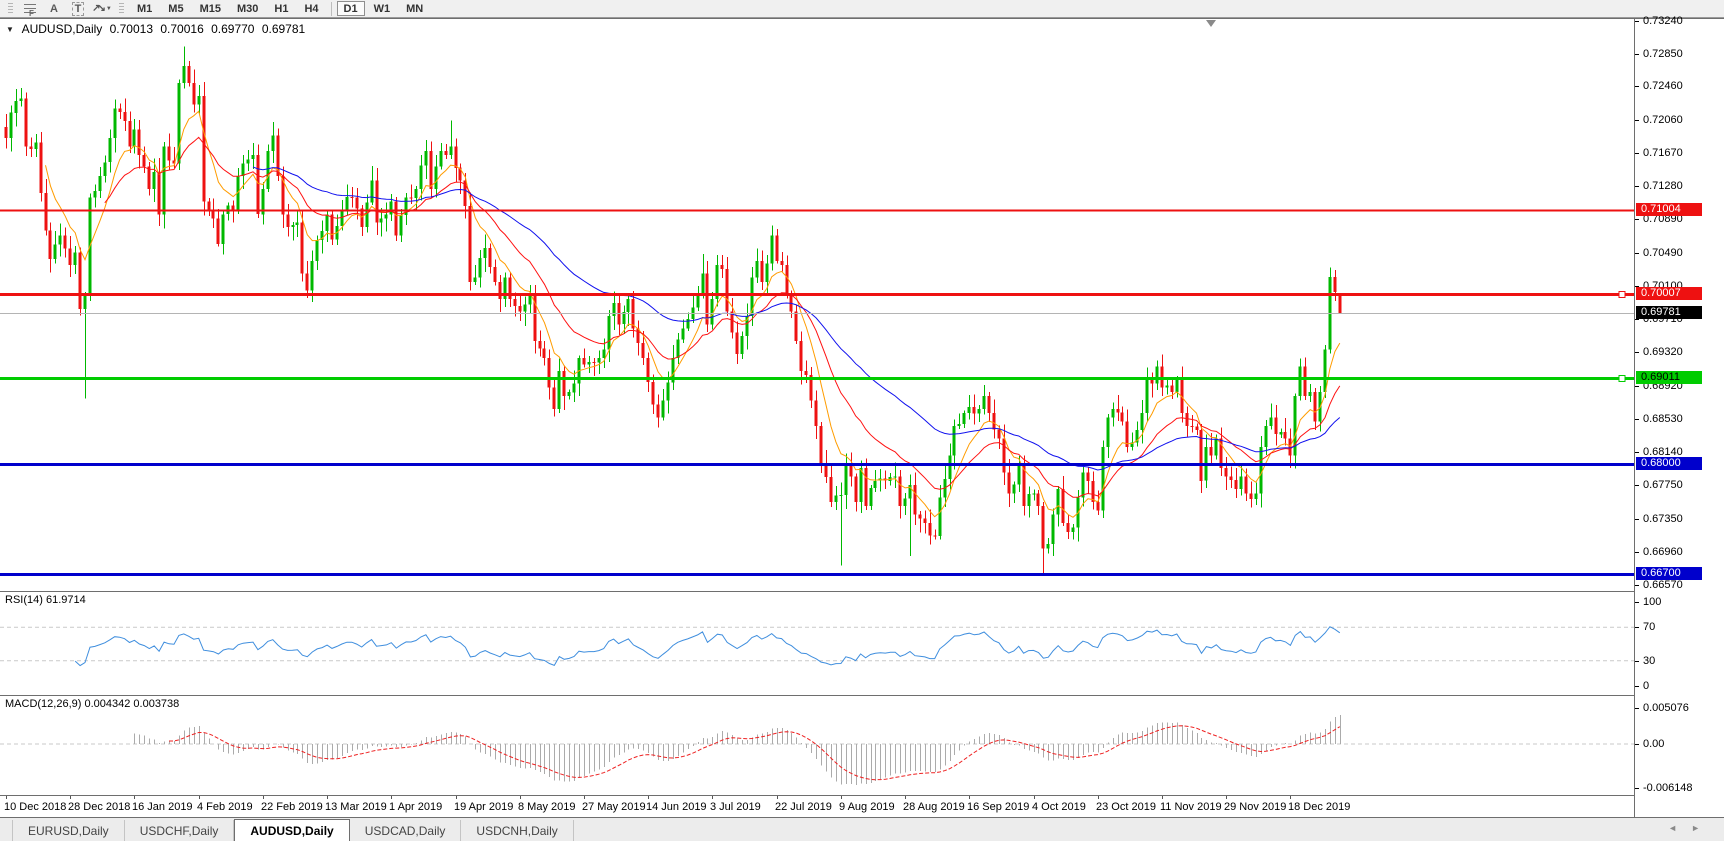 The width and height of the screenshot is (1724, 841). I want to click on price-badge-0.71004: 0.71004, so click(1669, 209).